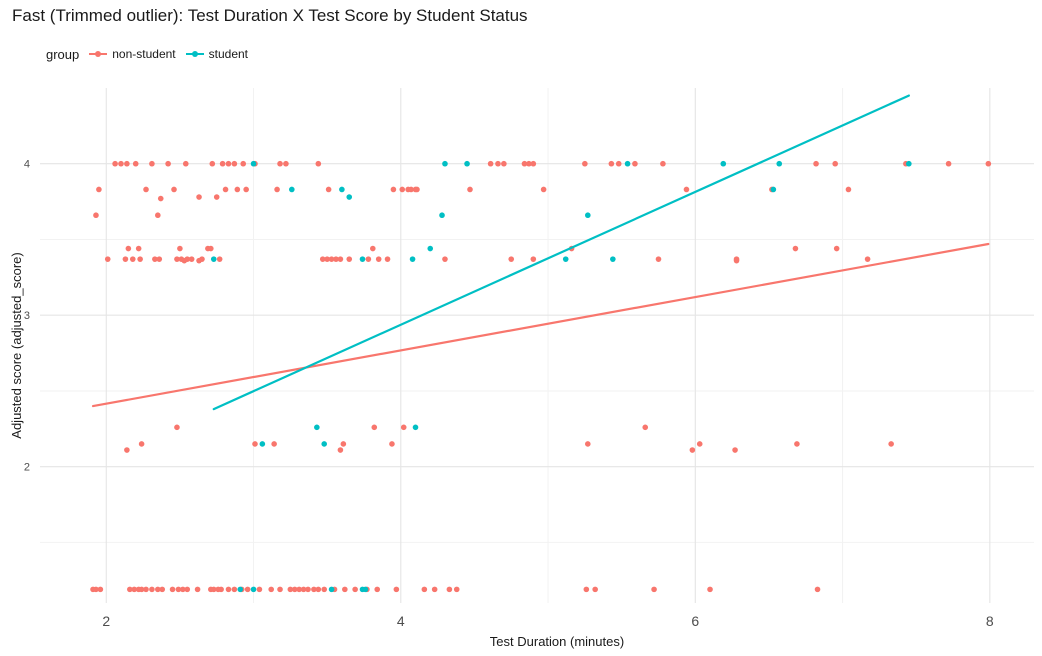 This screenshot has width=1042, height=656. I want to click on y-axis-title: Adjusted score (adjusted_score), so click(16, 345).